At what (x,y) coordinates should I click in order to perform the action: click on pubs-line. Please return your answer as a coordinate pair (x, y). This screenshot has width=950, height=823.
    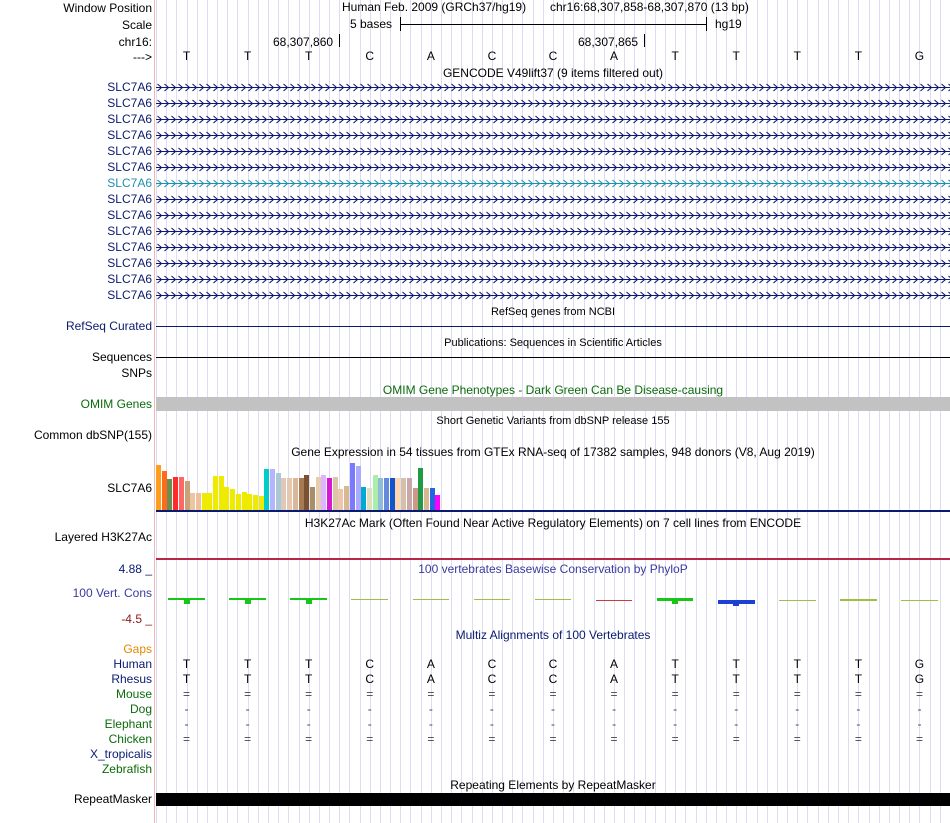
    Looking at the image, I should click on (553, 357).